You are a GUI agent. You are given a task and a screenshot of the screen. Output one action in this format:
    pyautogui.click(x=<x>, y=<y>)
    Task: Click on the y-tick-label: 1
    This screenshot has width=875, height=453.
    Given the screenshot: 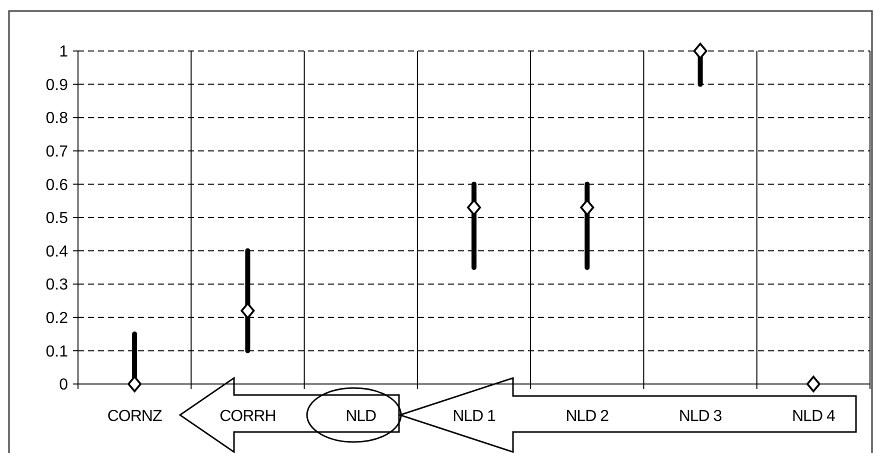 What is the action you would take?
    pyautogui.click(x=63, y=52)
    